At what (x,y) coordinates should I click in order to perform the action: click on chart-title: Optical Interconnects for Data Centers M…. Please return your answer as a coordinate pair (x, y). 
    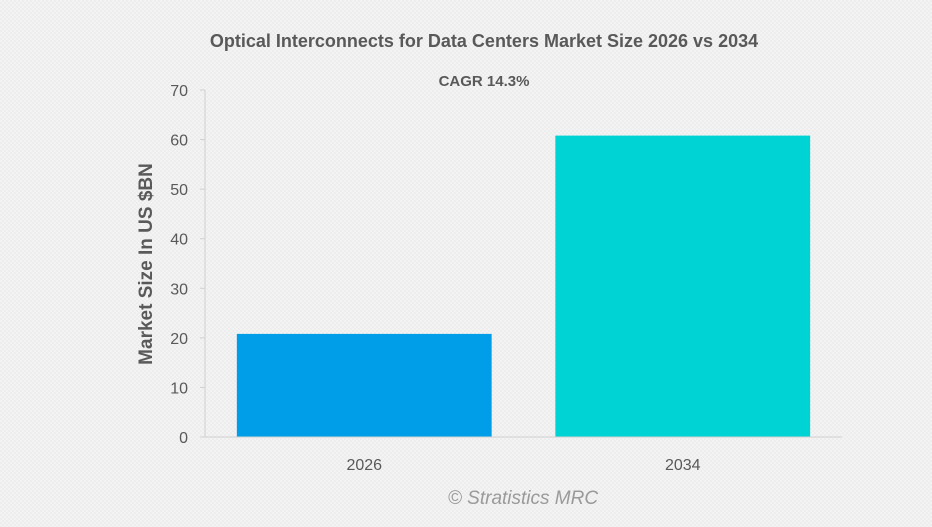
    Looking at the image, I should click on (484, 41).